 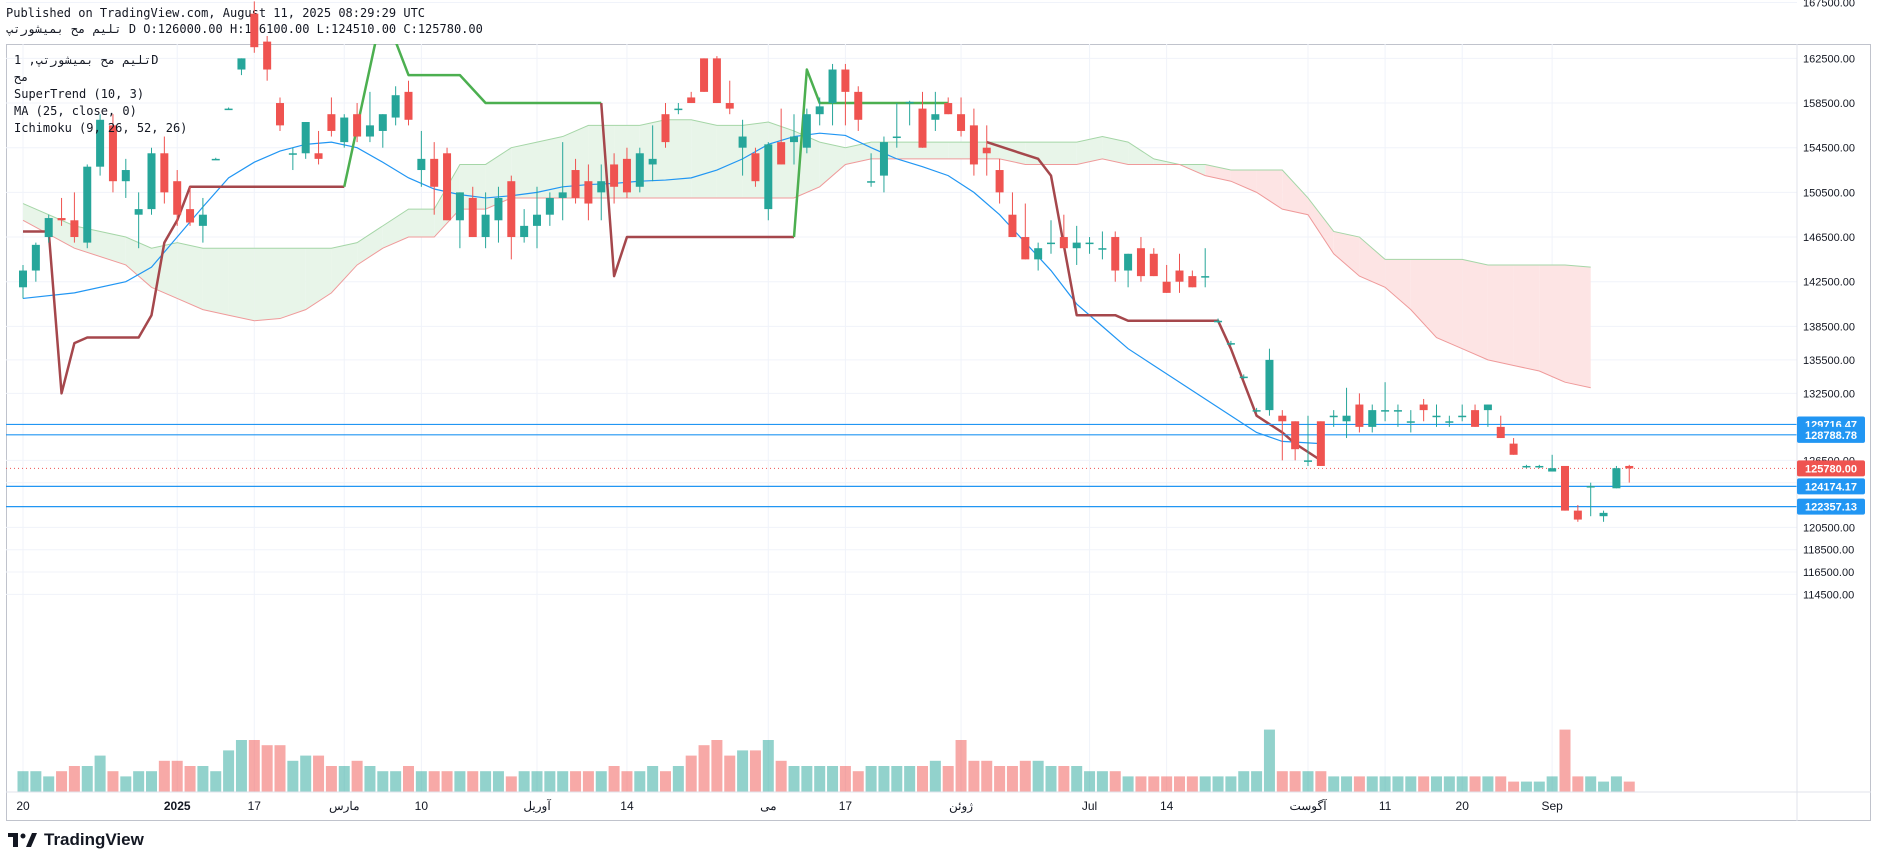 What do you see at coordinates (75, 111) in the screenshot?
I see `legend-ma: MA (25, close, 0)` at bounding box center [75, 111].